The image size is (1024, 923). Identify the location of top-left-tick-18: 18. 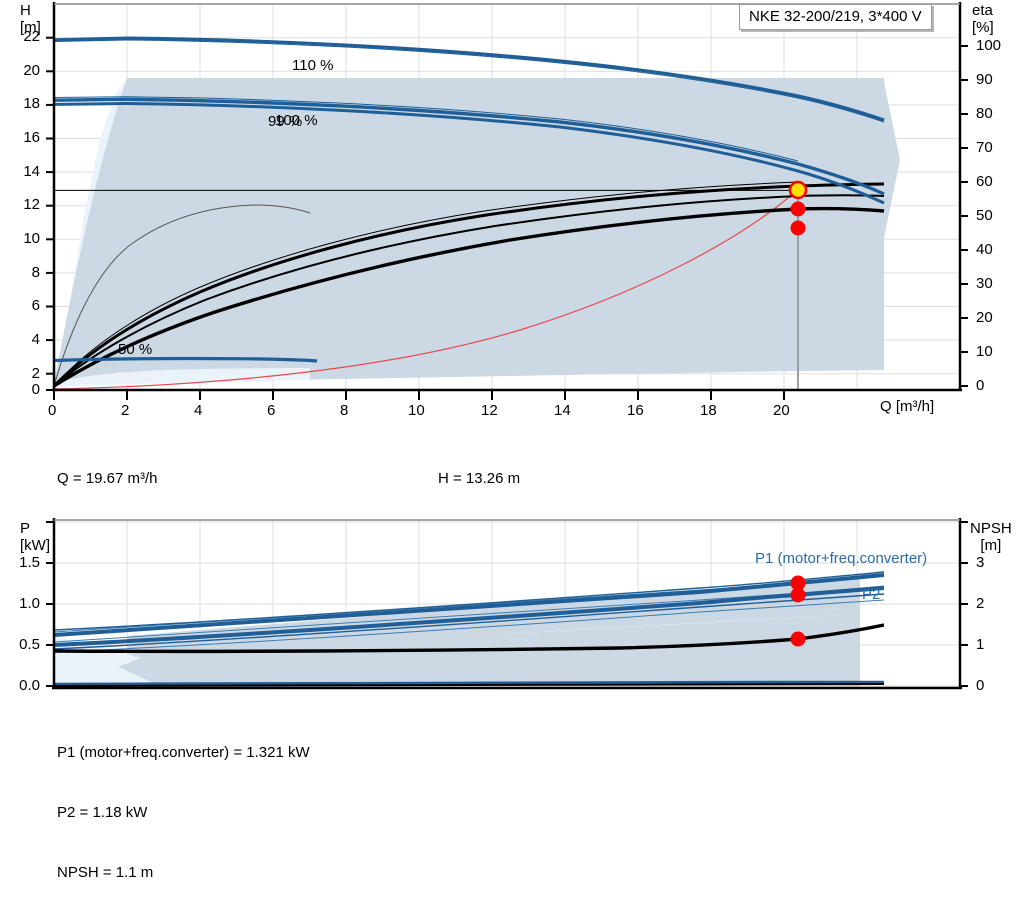
(31, 103).